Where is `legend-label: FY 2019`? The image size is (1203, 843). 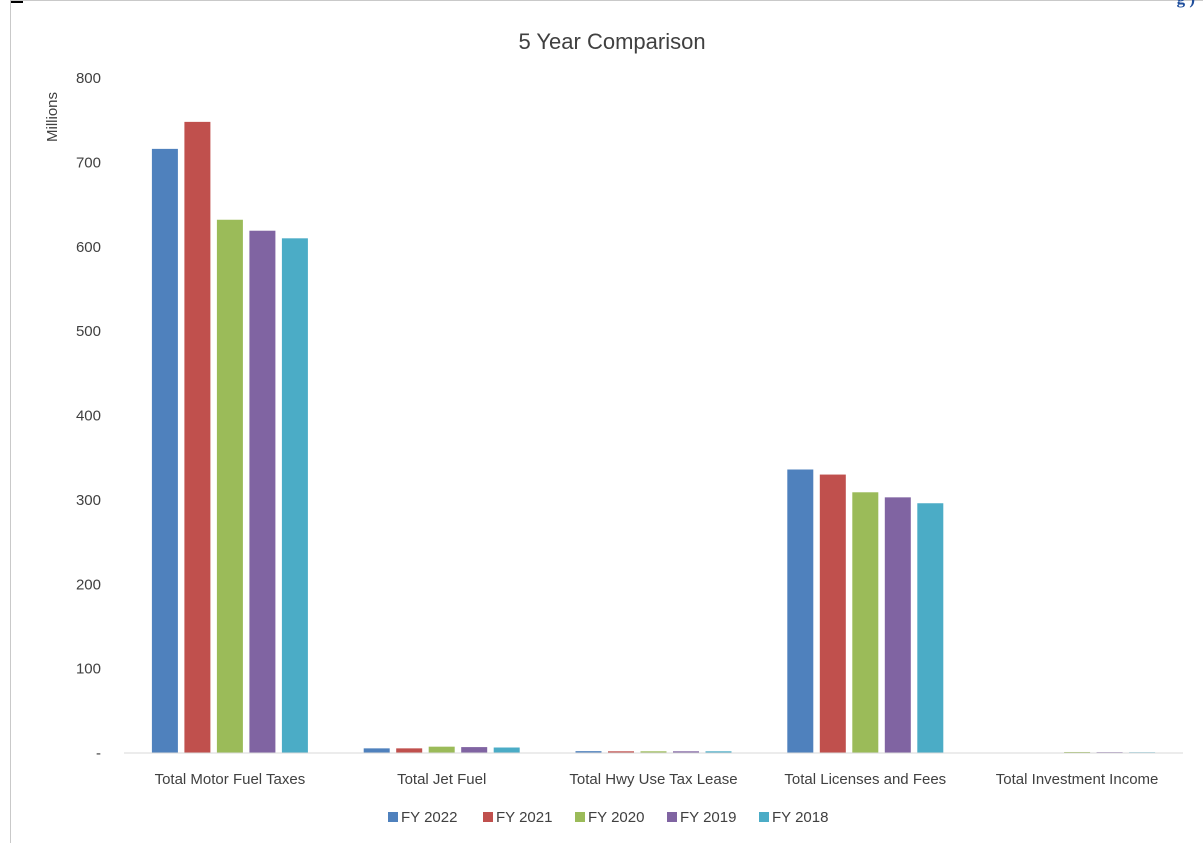
legend-label: FY 2019 is located at coordinates (708, 817).